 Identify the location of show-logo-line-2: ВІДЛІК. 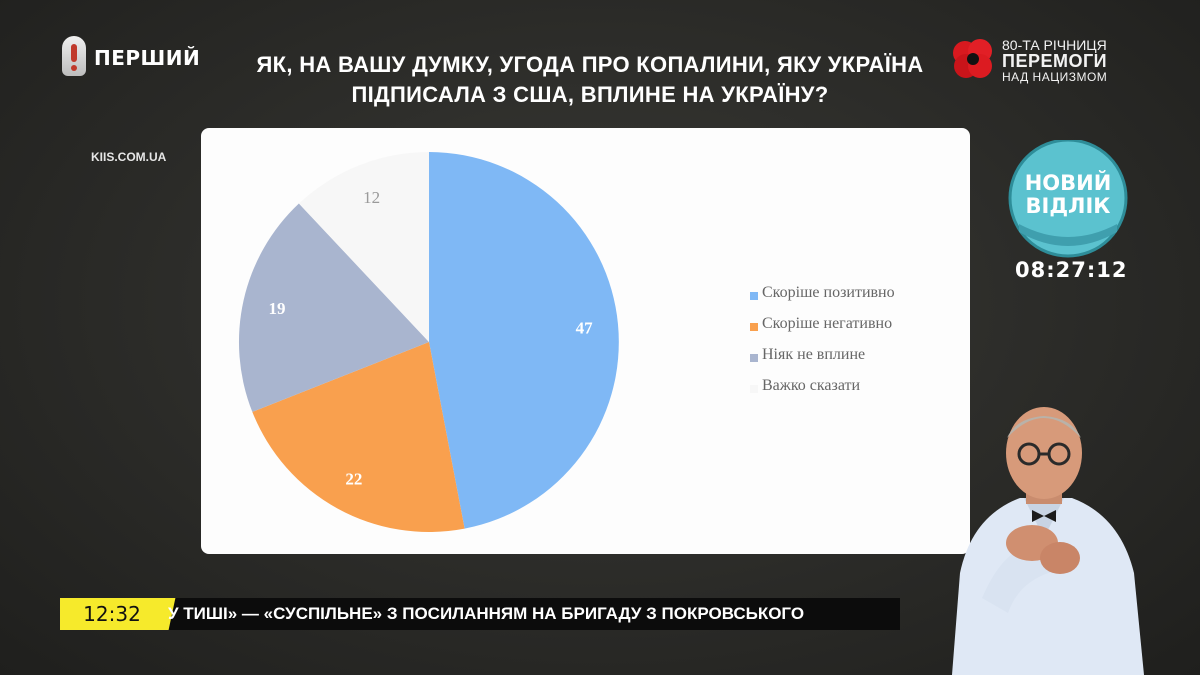
(1068, 206).